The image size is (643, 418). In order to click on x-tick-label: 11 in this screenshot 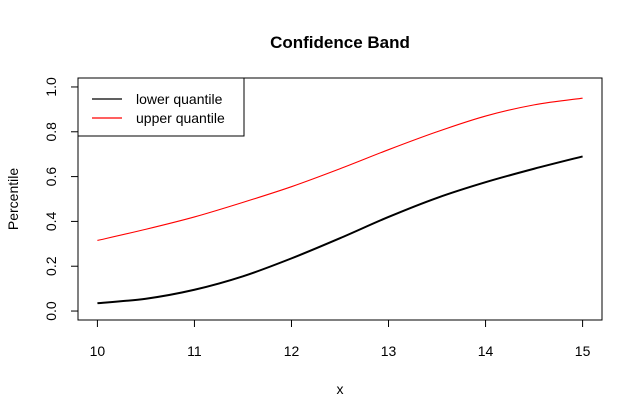, I will do `click(194, 351)`.